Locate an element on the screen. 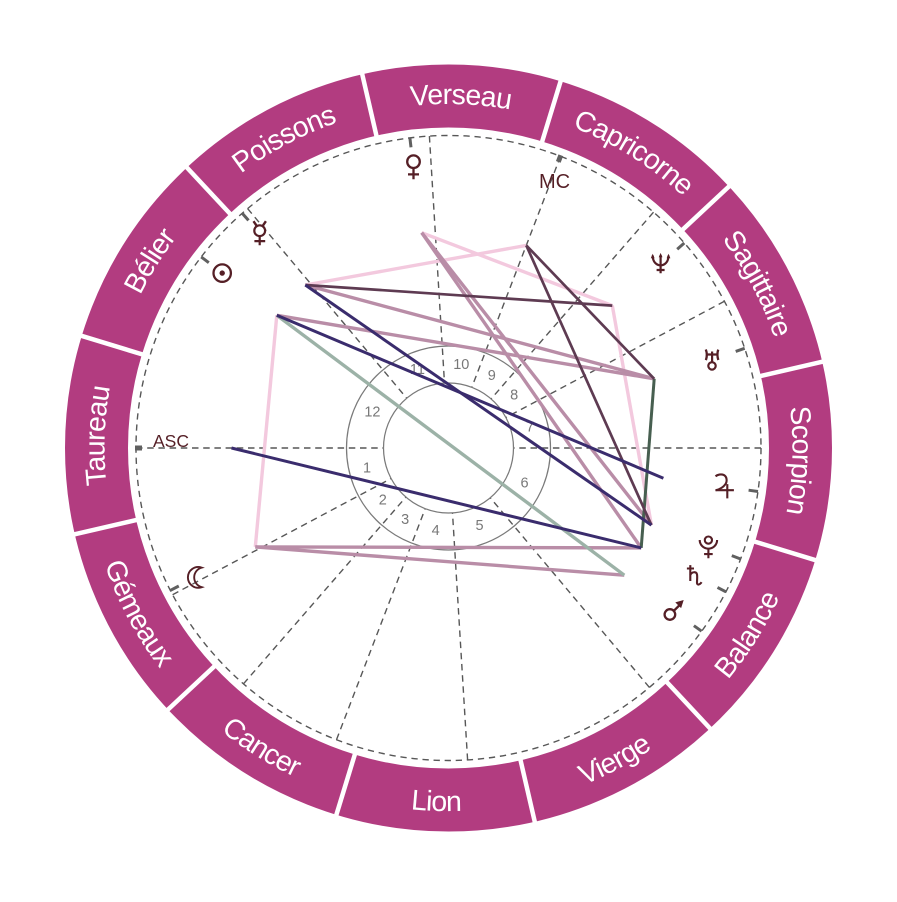  svg-text: 3 is located at coordinates (405, 520).